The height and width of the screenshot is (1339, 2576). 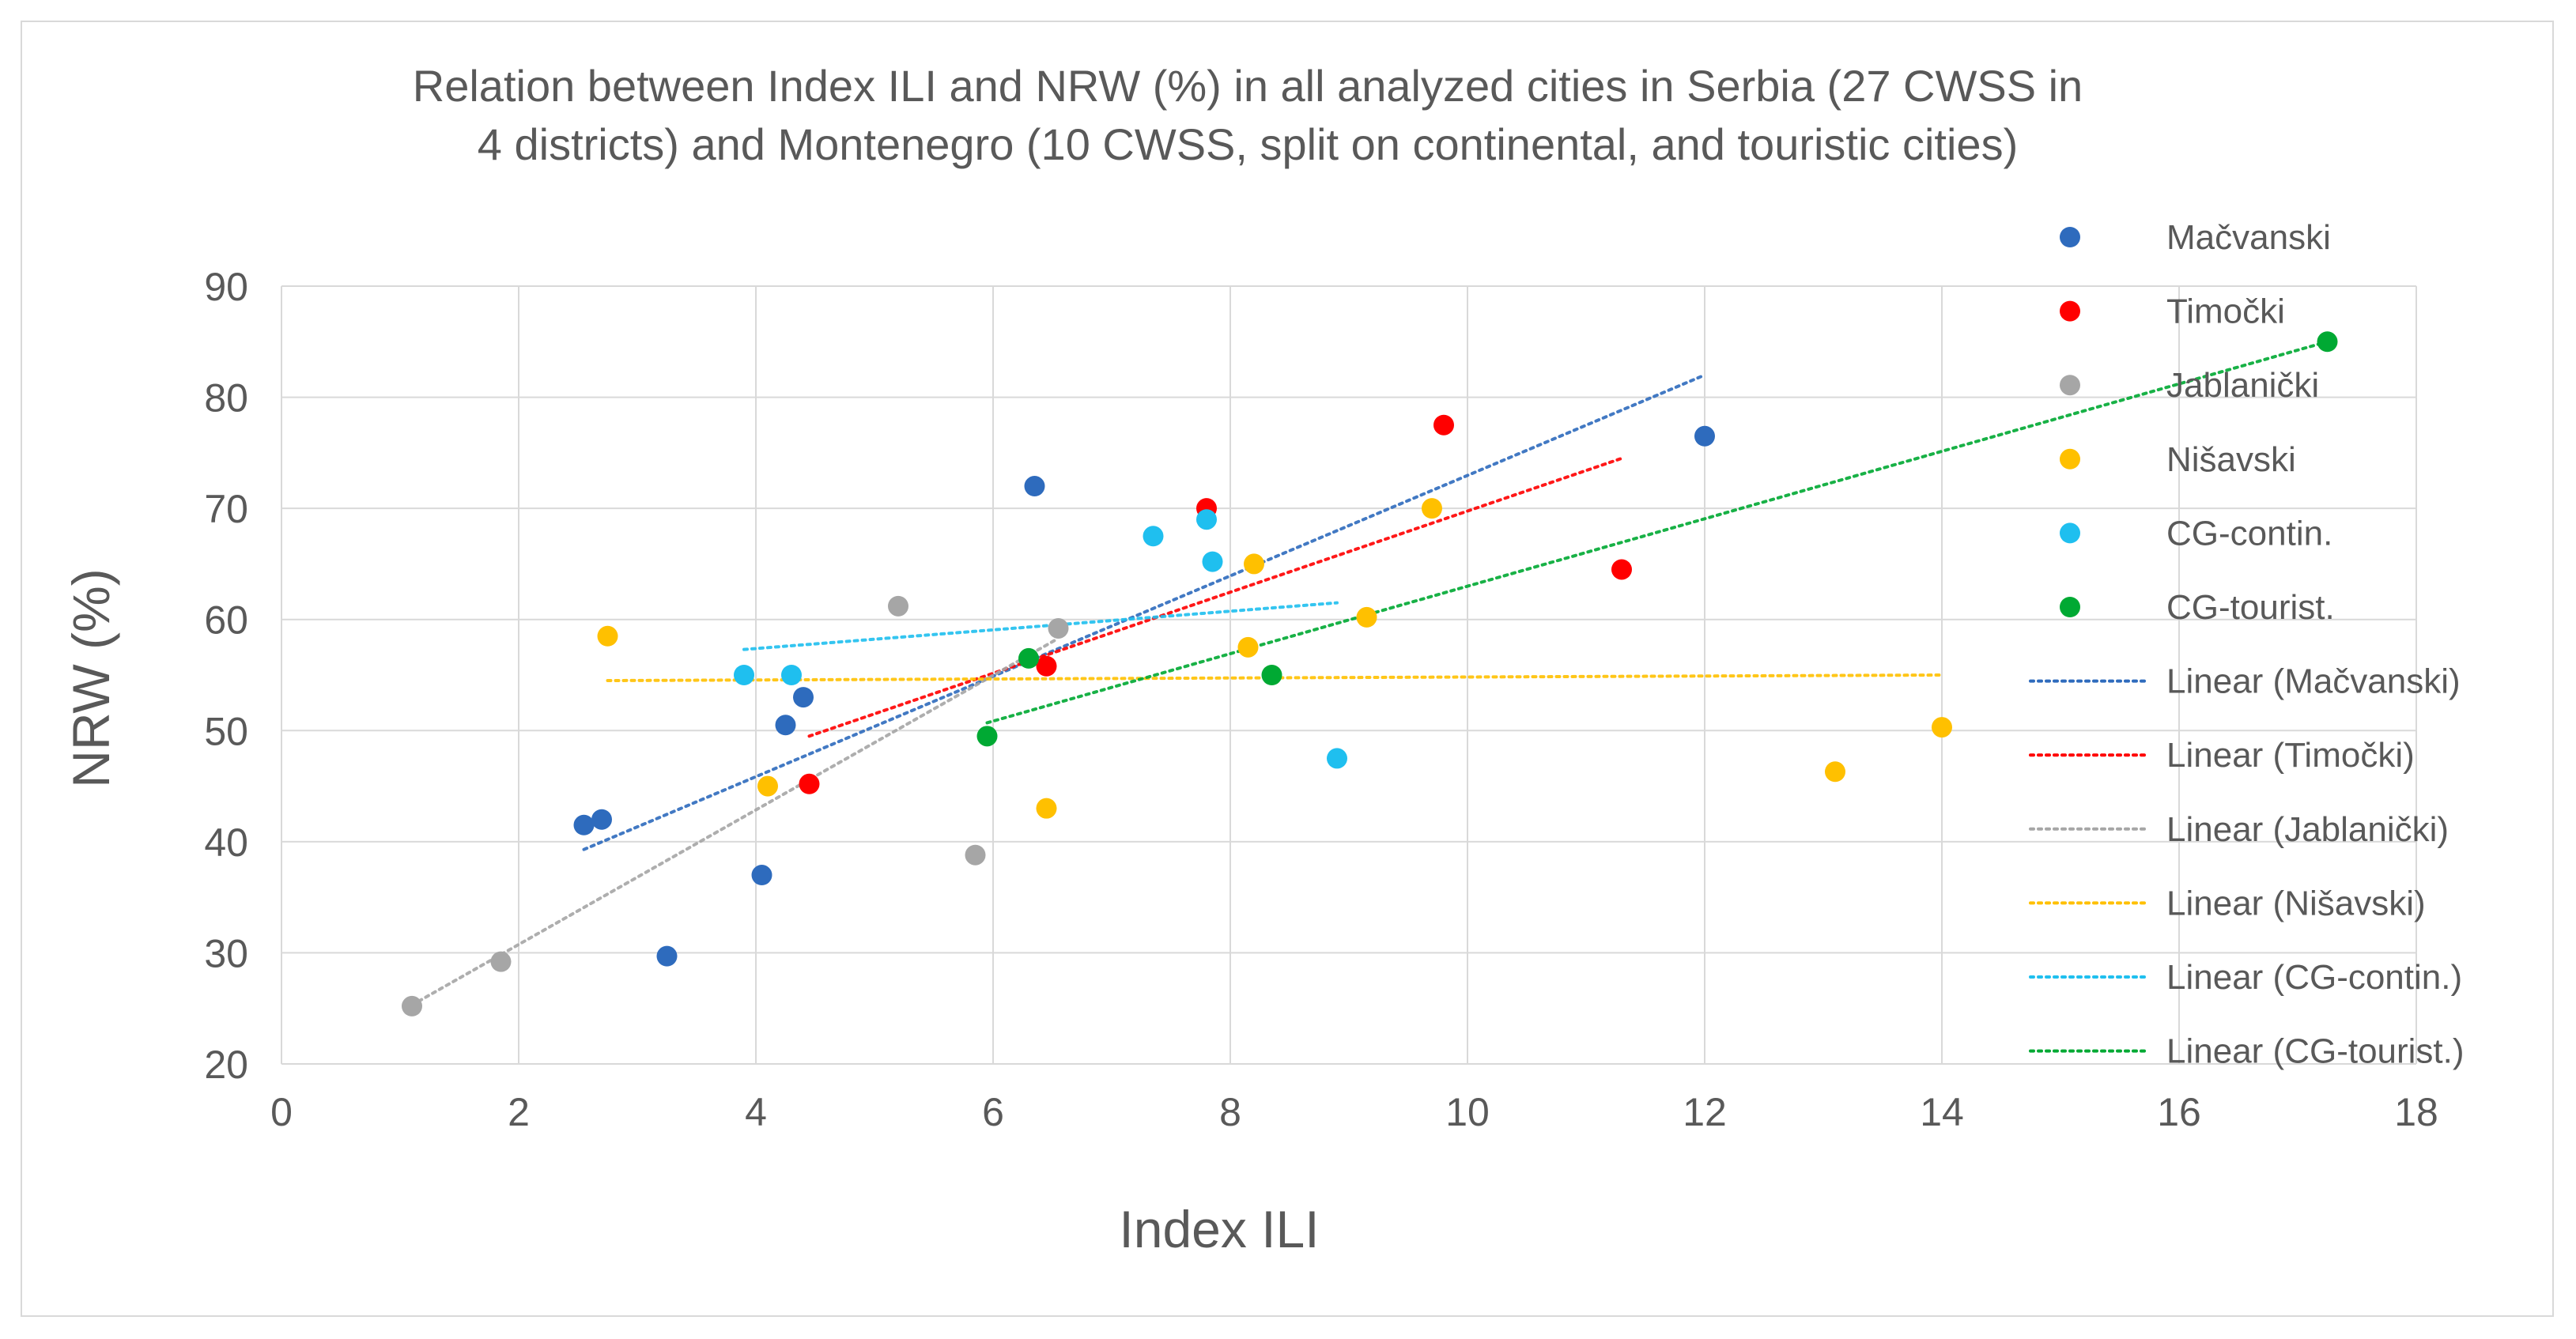 I want to click on y-axis-title: NRW (%), so click(x=91, y=677).